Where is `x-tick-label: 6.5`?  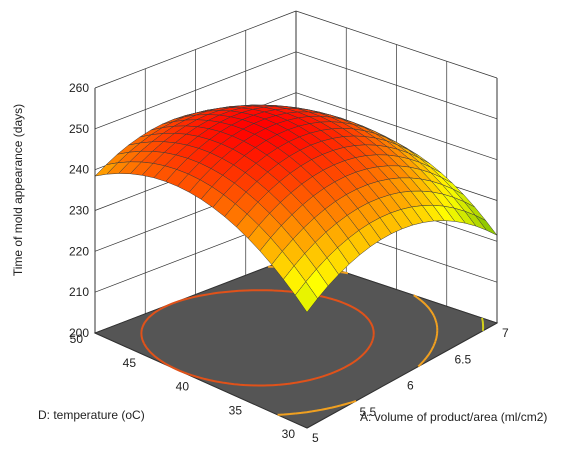
x-tick-label: 6.5 is located at coordinates (463, 359).